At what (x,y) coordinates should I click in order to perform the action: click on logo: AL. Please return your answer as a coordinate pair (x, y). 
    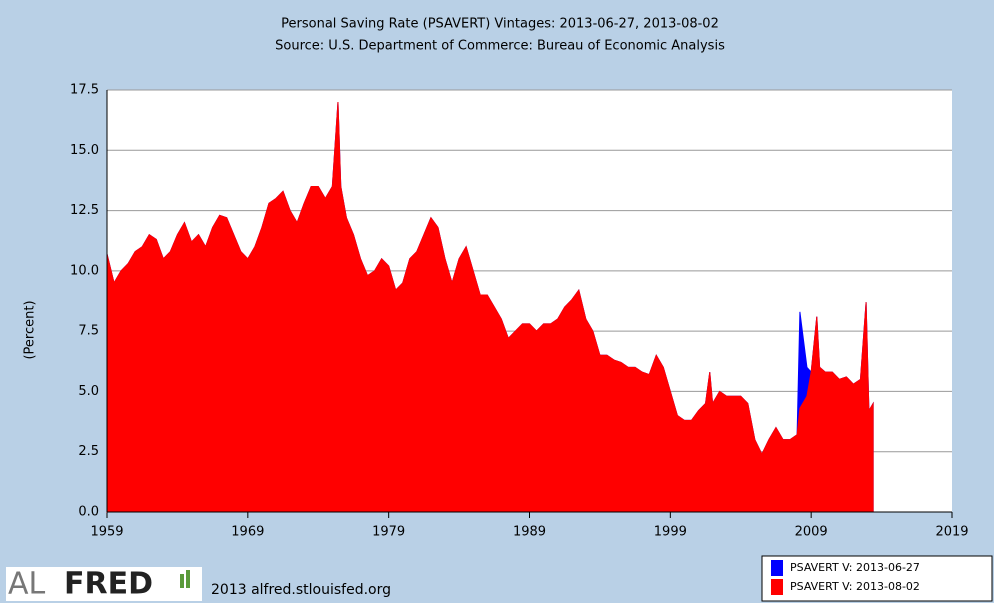
    Looking at the image, I should click on (27, 584).